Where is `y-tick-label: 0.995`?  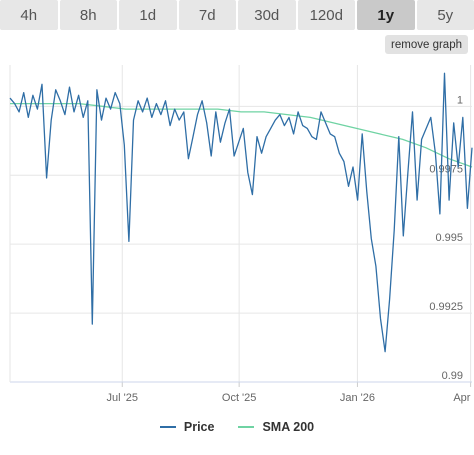 y-tick-label: 0.995 is located at coordinates (449, 238).